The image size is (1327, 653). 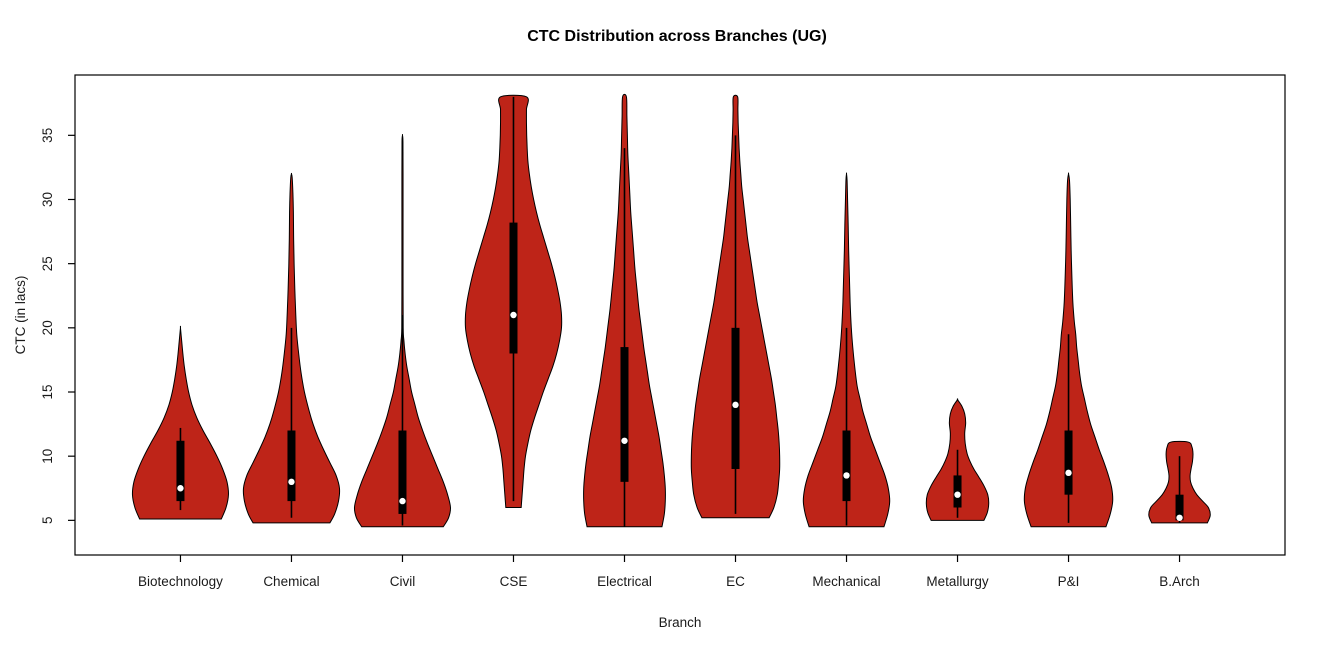 I want to click on x-category-label: Civil, so click(x=403, y=581).